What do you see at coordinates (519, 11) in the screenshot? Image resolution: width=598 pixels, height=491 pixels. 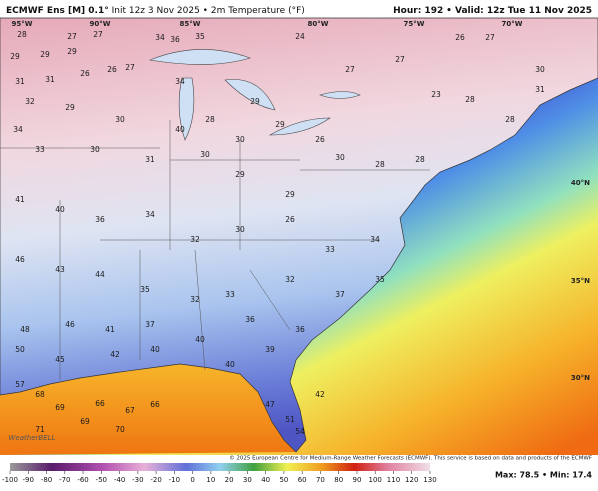 I see `valid: • Valid: 12z Tue 11 Nov 2025` at bounding box center [519, 11].